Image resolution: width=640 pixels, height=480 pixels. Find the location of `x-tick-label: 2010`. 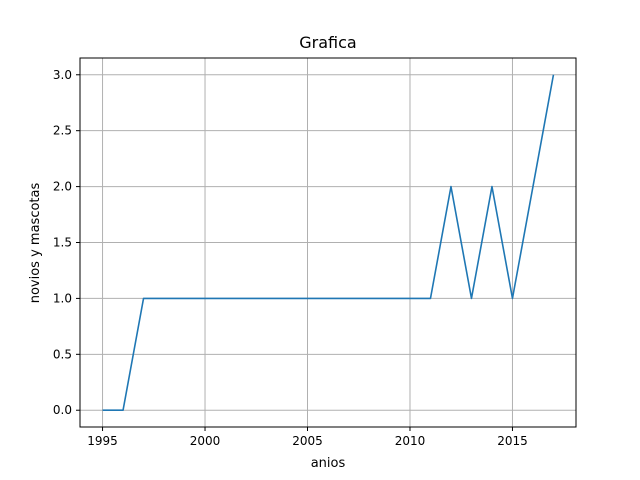

x-tick-label: 2010 is located at coordinates (410, 441).